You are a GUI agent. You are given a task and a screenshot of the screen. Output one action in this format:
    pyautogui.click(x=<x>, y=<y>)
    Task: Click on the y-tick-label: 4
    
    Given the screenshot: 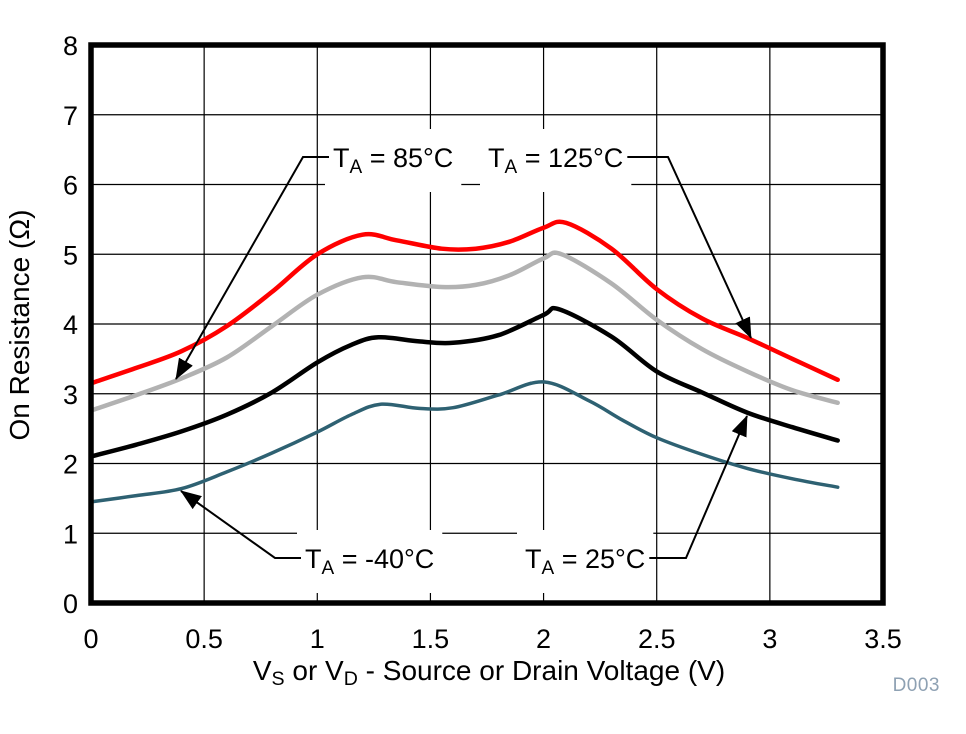 What is the action you would take?
    pyautogui.click(x=70, y=325)
    